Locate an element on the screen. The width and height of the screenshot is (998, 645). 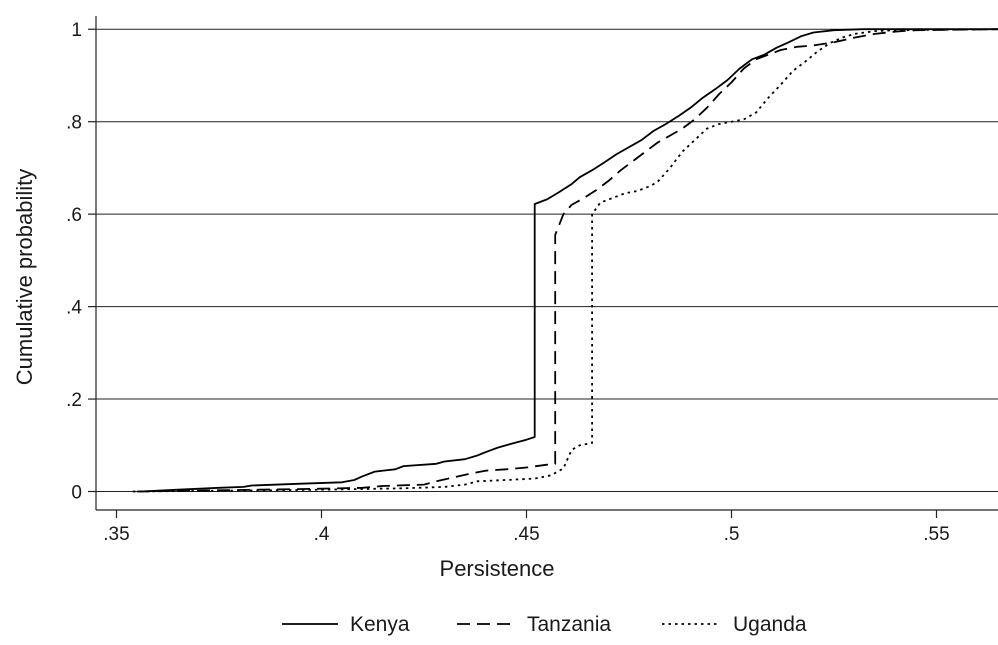
y-tick-label: .8 is located at coordinates (74, 123).